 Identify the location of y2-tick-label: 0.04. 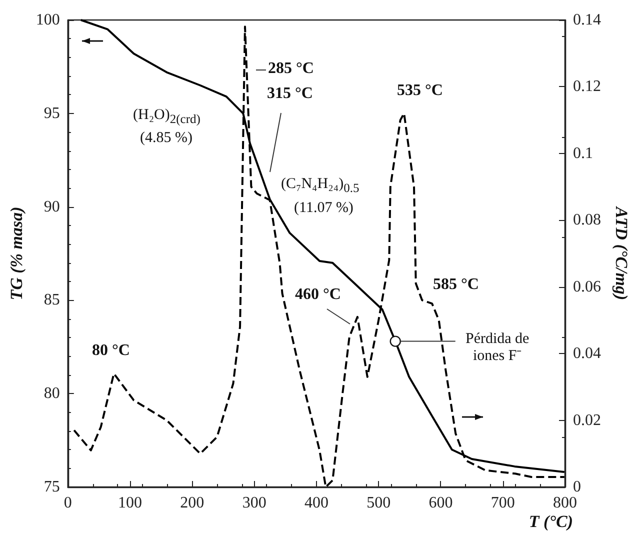
(587, 353).